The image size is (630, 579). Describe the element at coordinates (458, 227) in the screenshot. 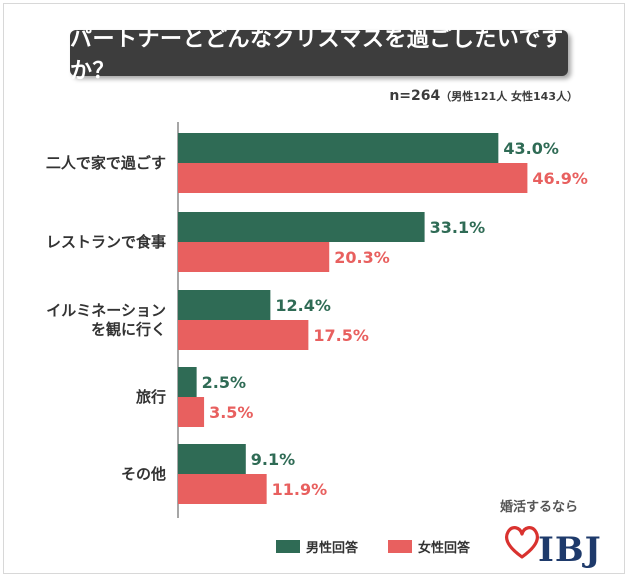

I see `data-label: 33.1%` at that location.